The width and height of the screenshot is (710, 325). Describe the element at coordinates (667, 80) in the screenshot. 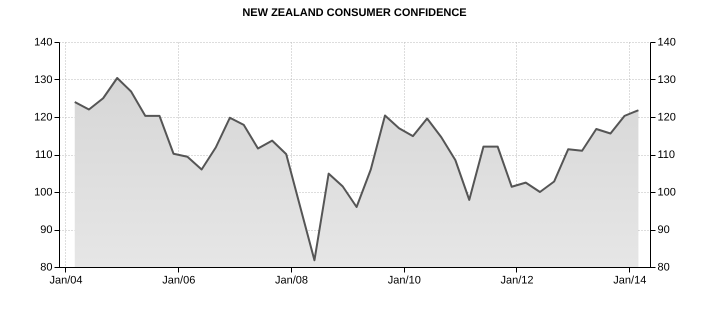

I see `y2-tick-label: 130` at that location.